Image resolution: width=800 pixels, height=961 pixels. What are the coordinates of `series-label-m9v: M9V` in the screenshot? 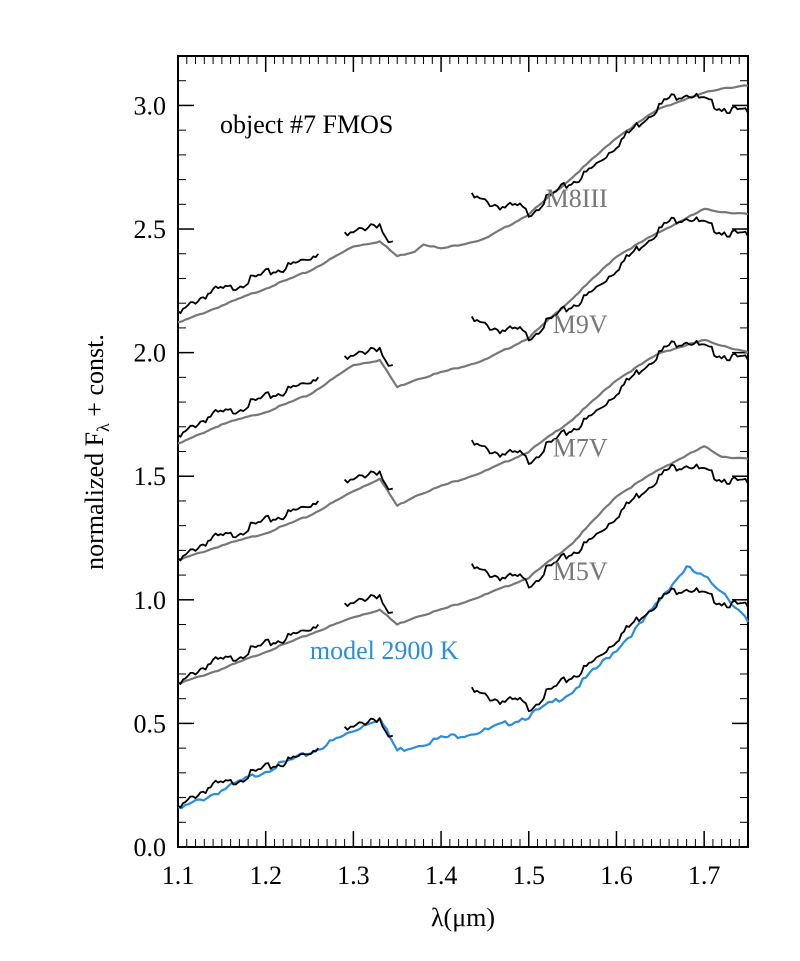 It's located at (580, 324).